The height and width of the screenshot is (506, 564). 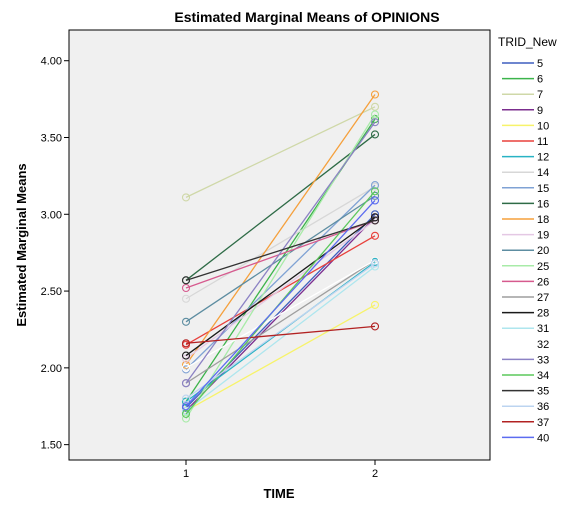 I want to click on y-tick-label: 1.50, so click(x=51, y=446).